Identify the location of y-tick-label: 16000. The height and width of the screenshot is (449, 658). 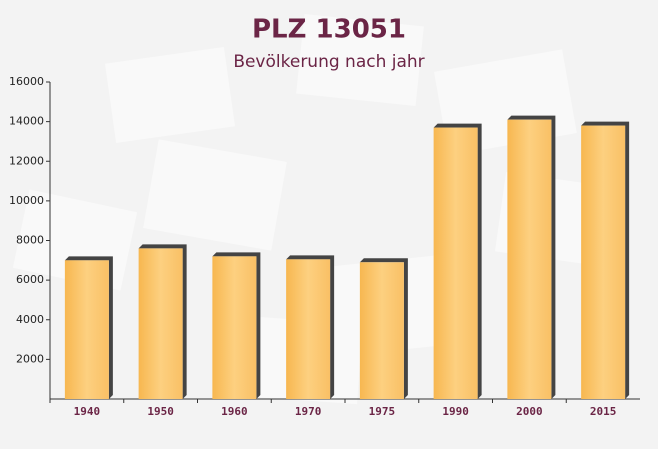
(26, 81).